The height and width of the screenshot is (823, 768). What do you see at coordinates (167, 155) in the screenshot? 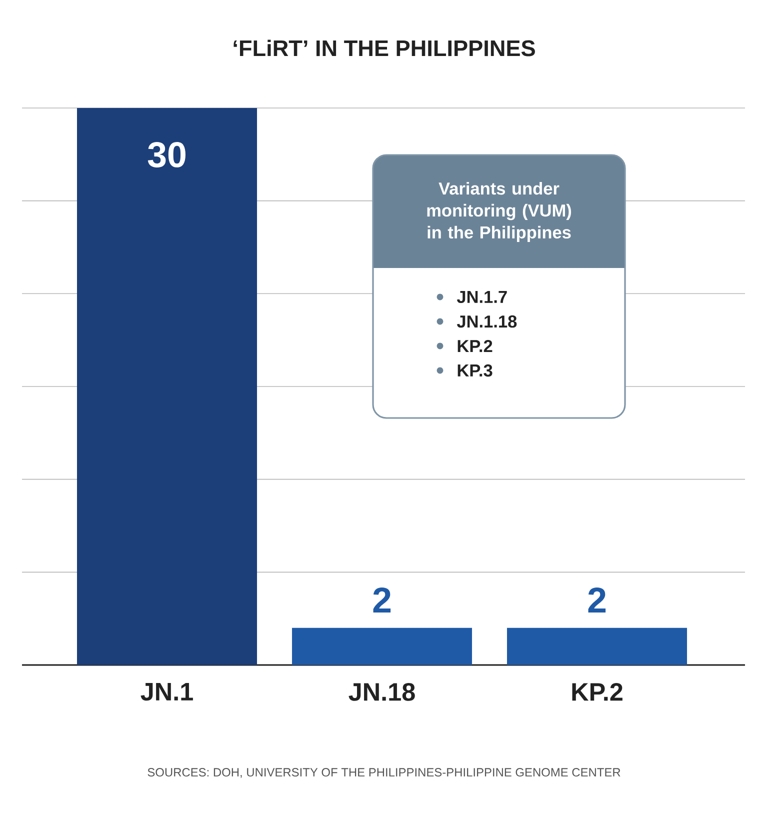
I see `data-label: 30` at bounding box center [167, 155].